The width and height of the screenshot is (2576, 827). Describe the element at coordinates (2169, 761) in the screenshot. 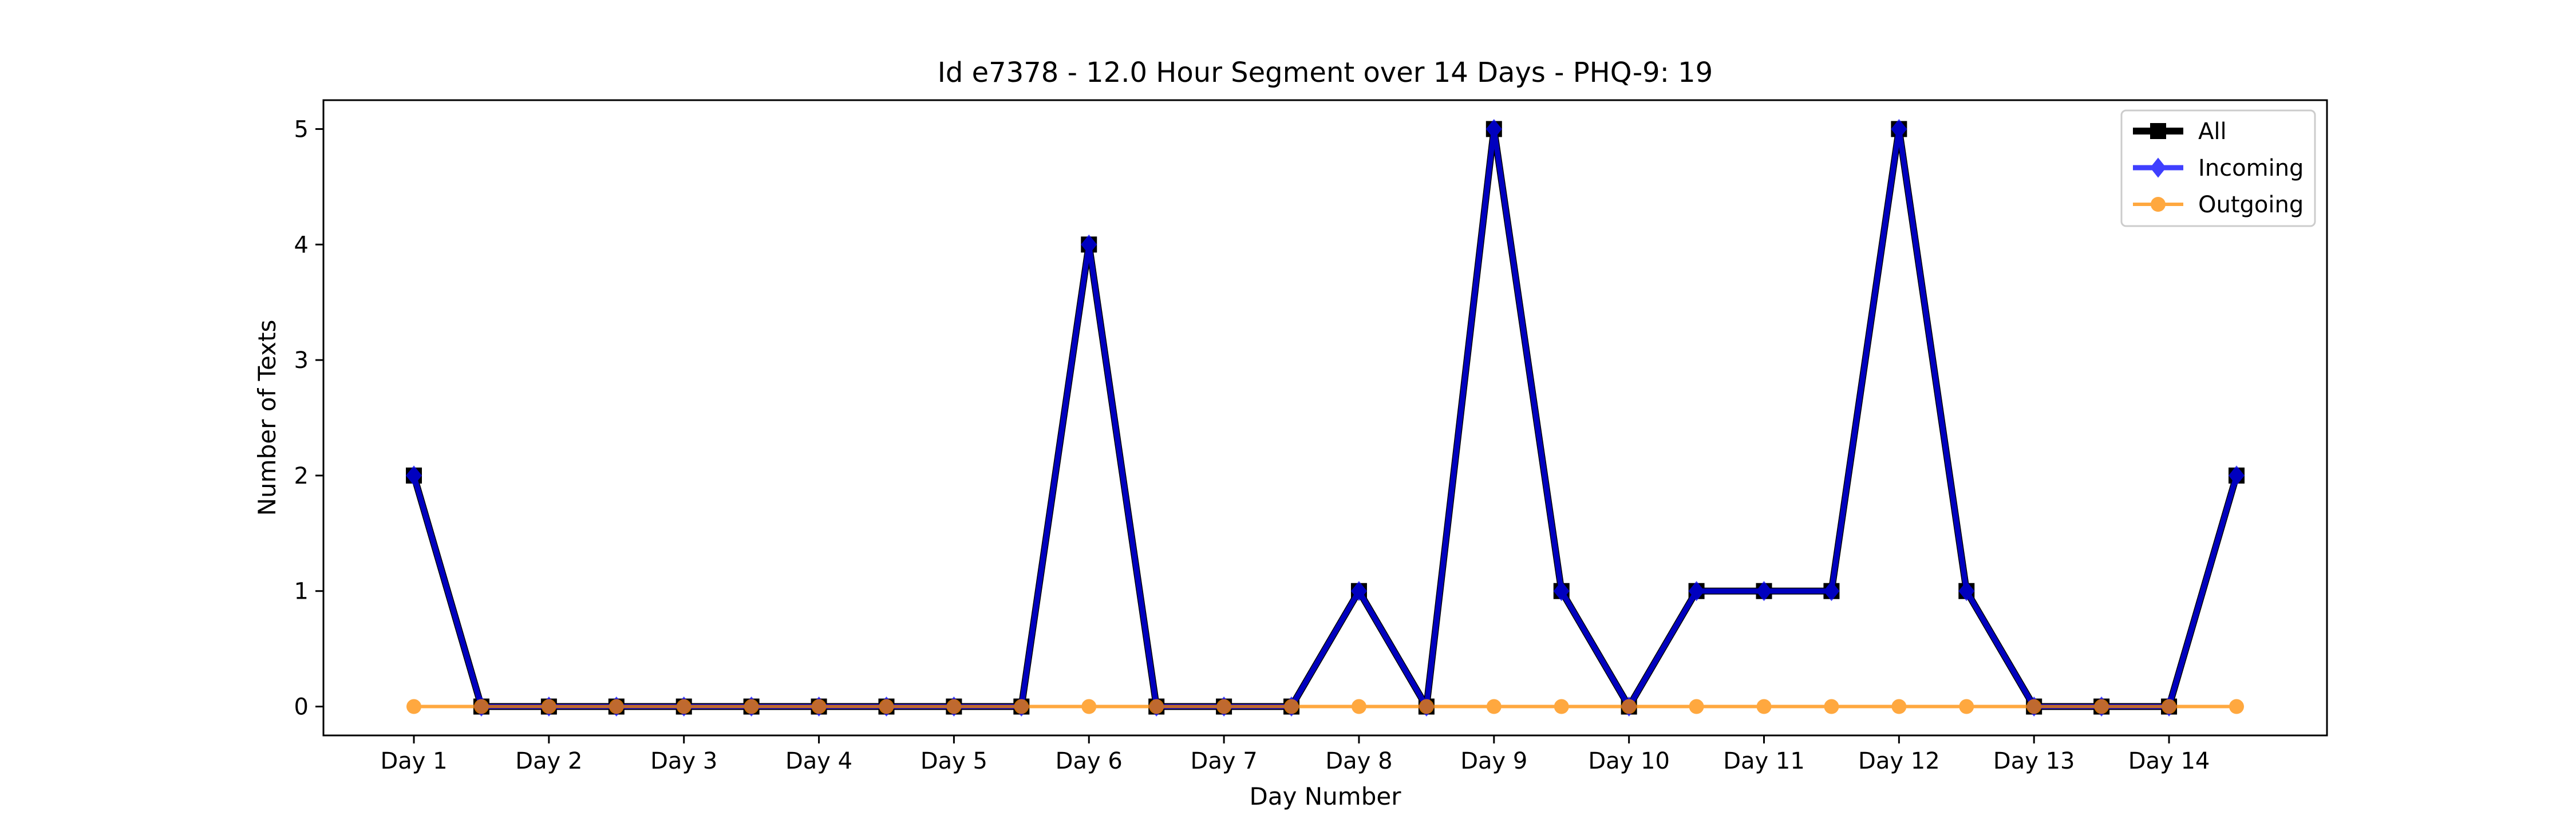

I see `x-tick-label: Day 14` at that location.